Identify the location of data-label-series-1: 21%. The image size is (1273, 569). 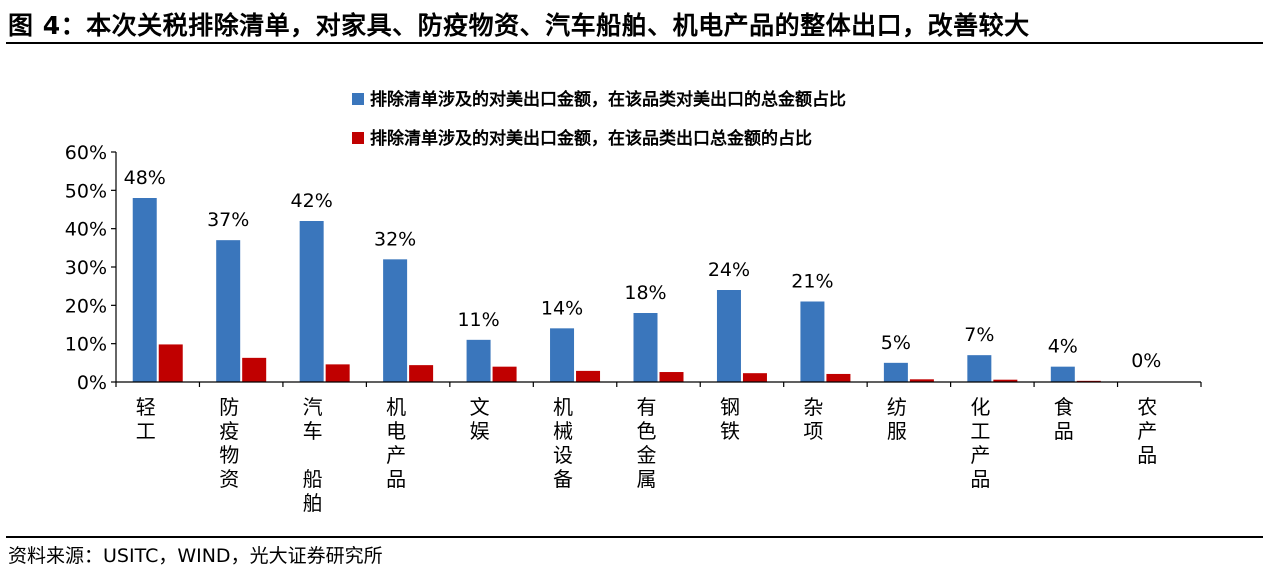
(812, 282).